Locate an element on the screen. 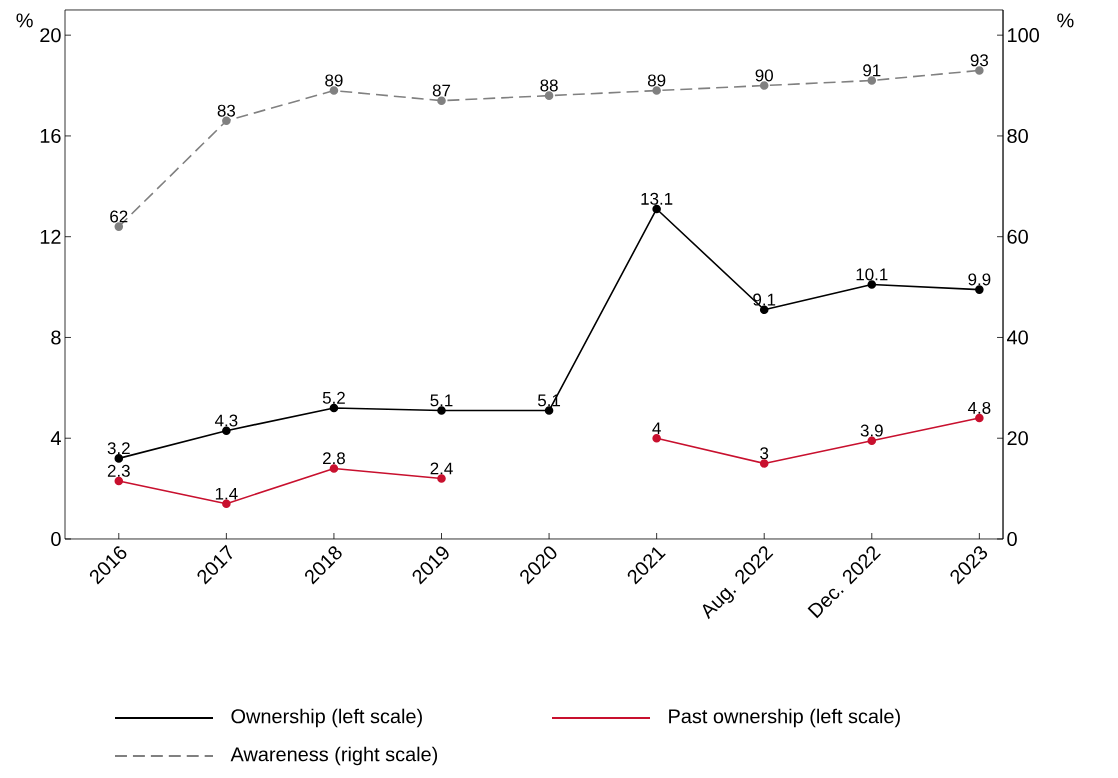  legend-label: Past ownership (left scale) is located at coordinates (784, 718).